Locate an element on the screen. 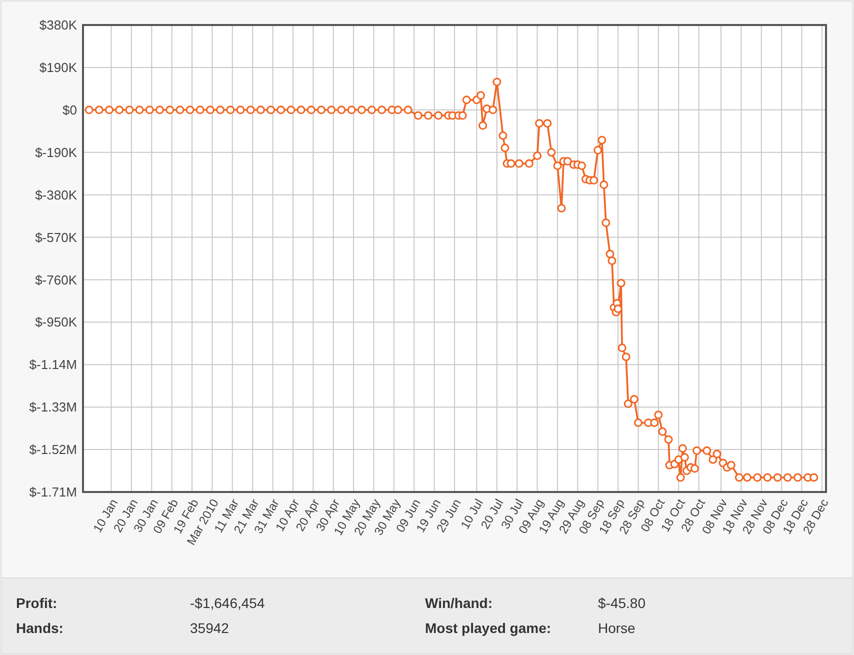  y-tick-label: $-1.71M is located at coordinates (53, 492).